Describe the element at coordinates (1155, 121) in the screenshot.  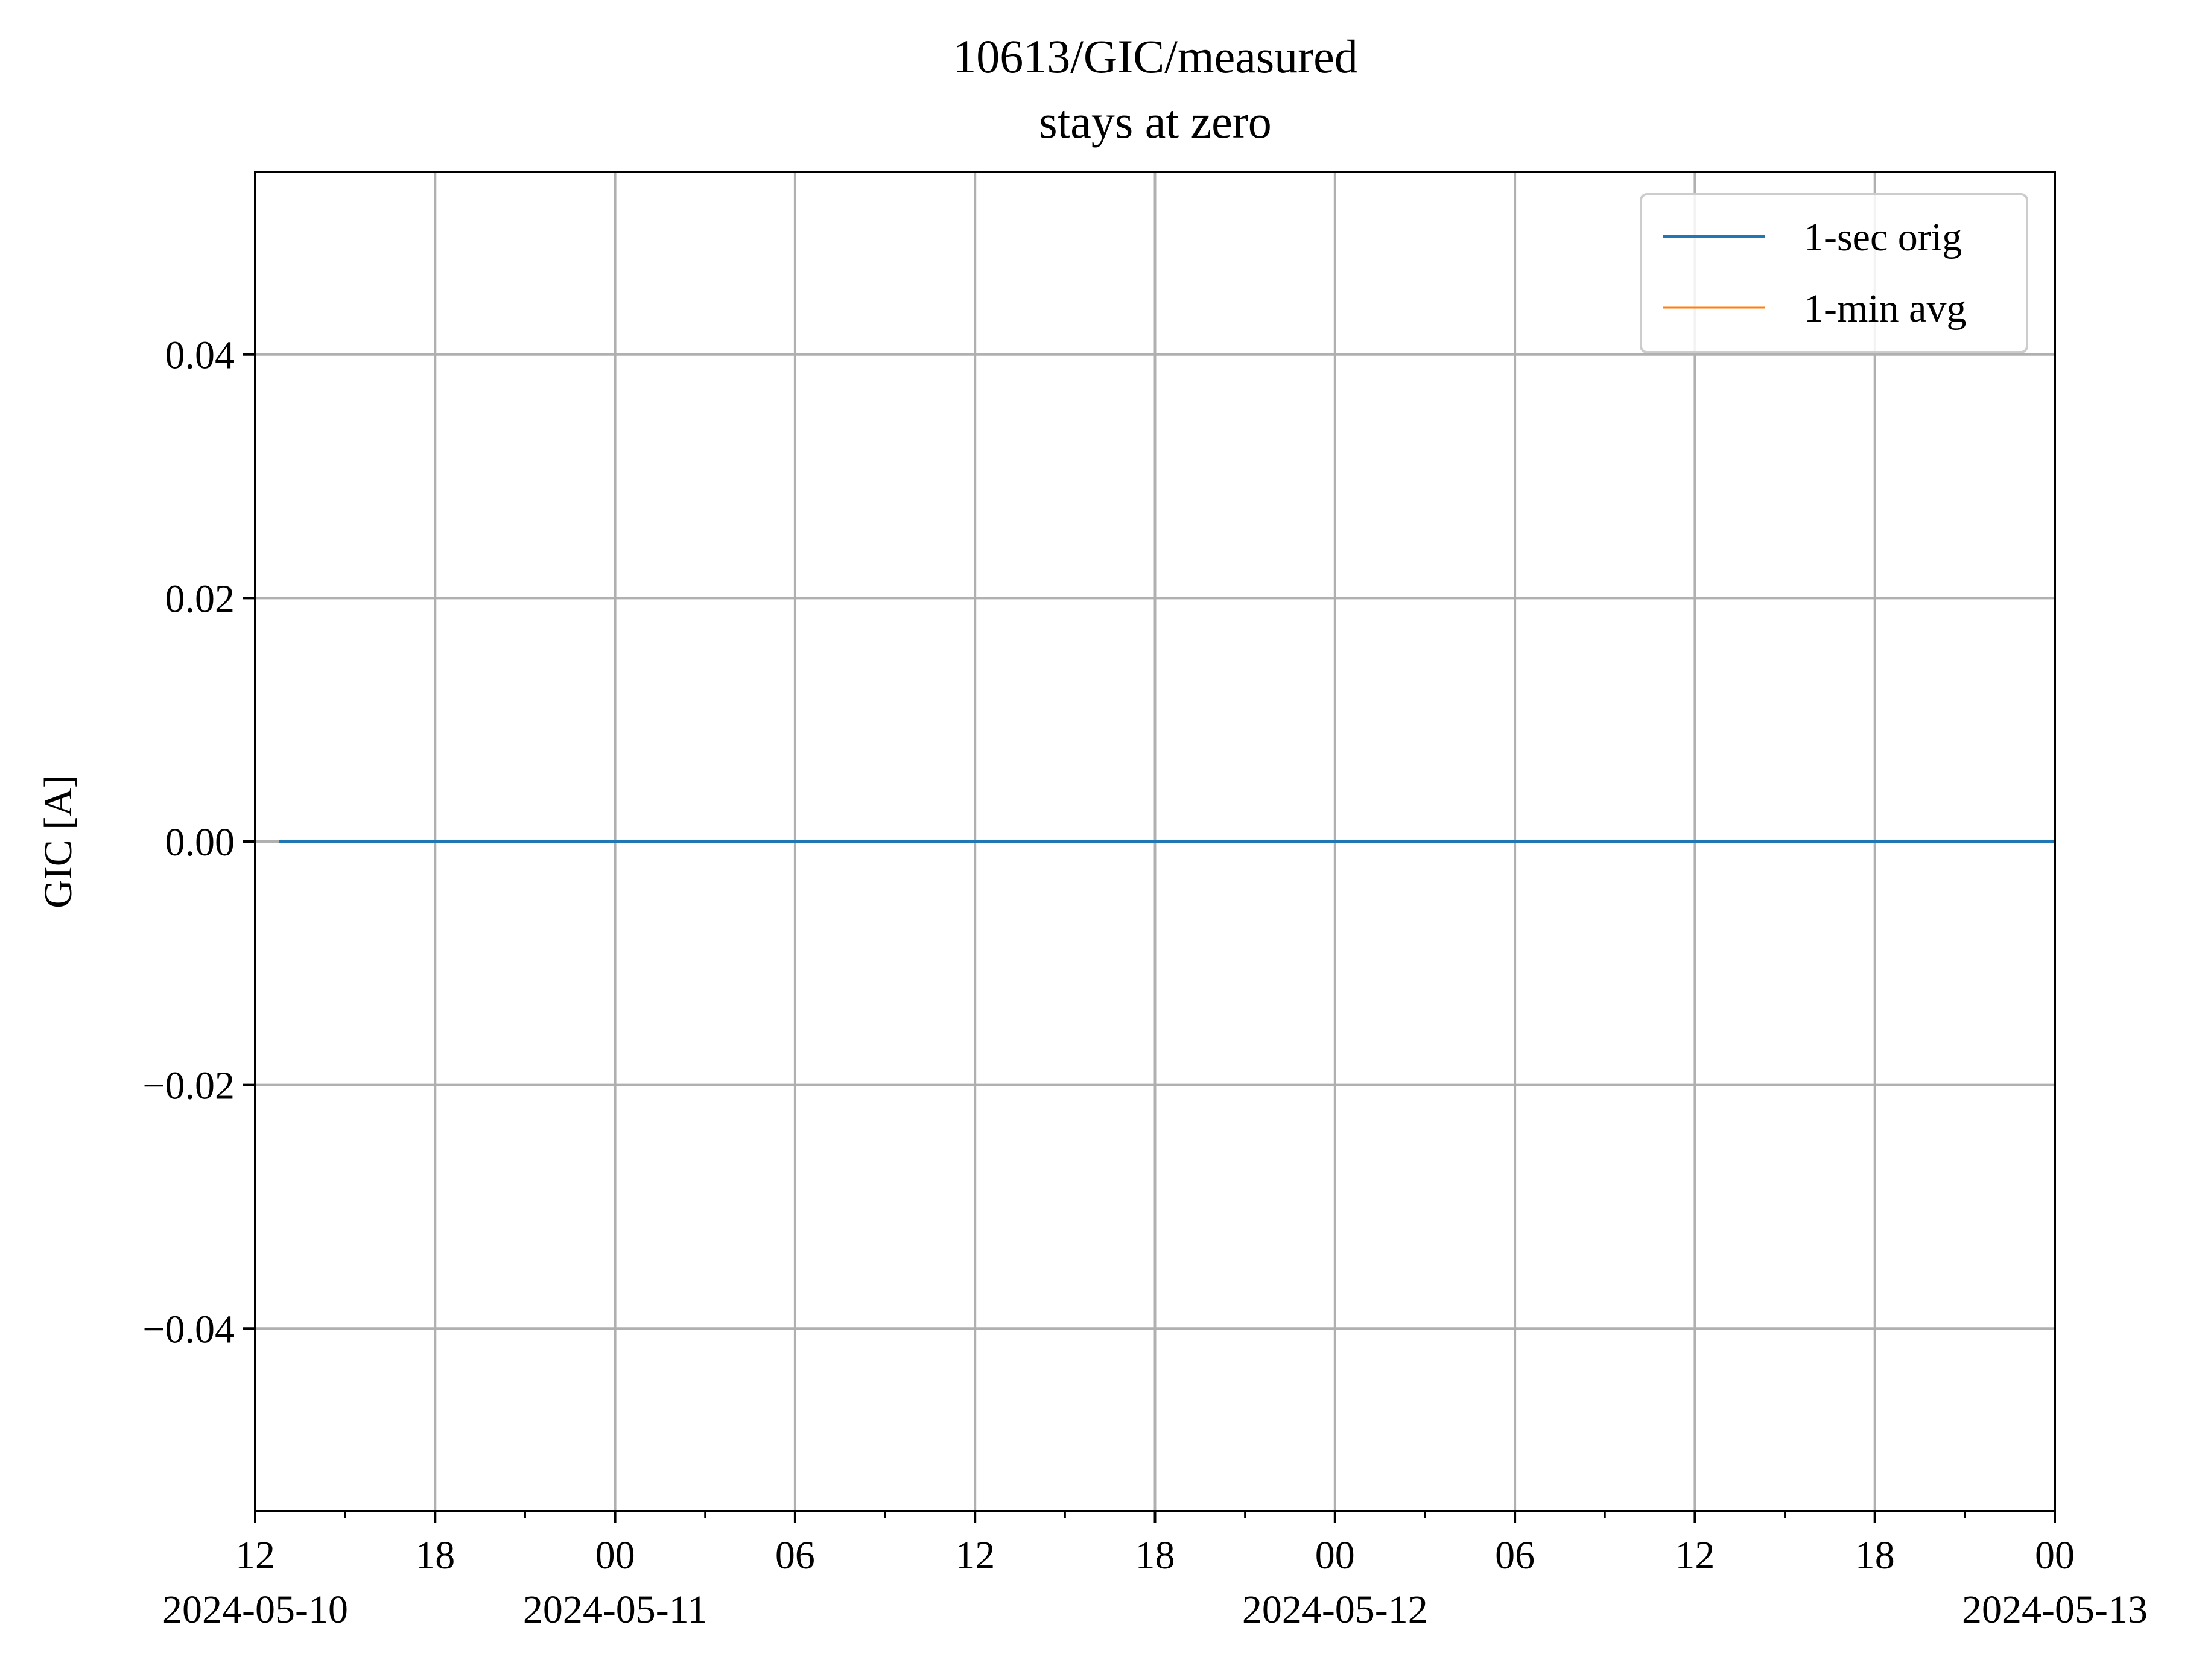
I see `chart-subtitle: stays at zero` at that location.